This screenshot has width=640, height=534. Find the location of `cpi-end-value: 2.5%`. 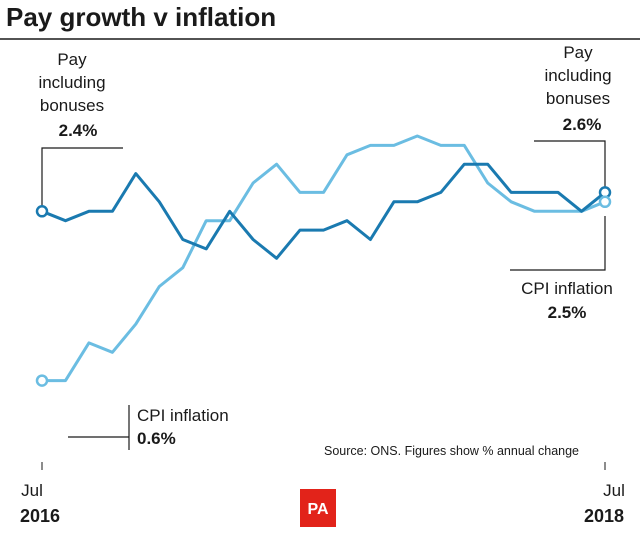

cpi-end-value: 2.5% is located at coordinates (567, 312).